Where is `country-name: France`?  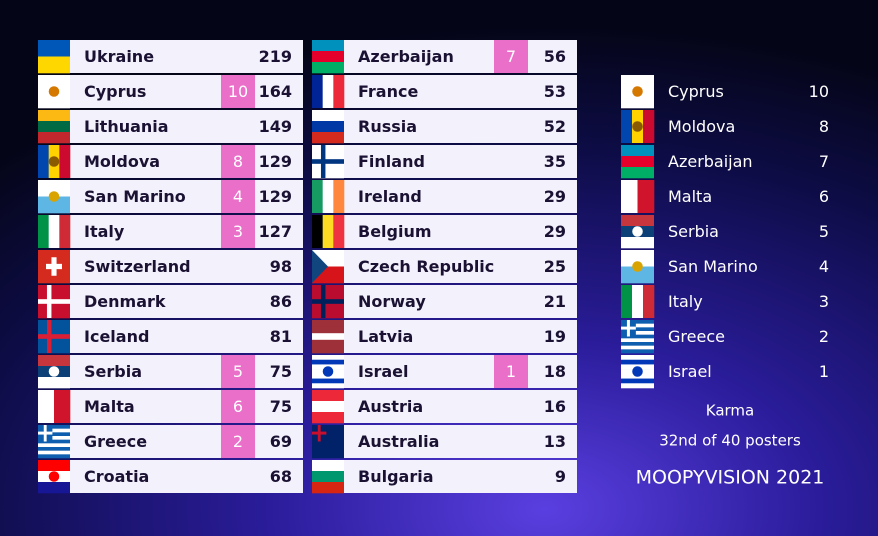
country-name: France is located at coordinates (388, 91).